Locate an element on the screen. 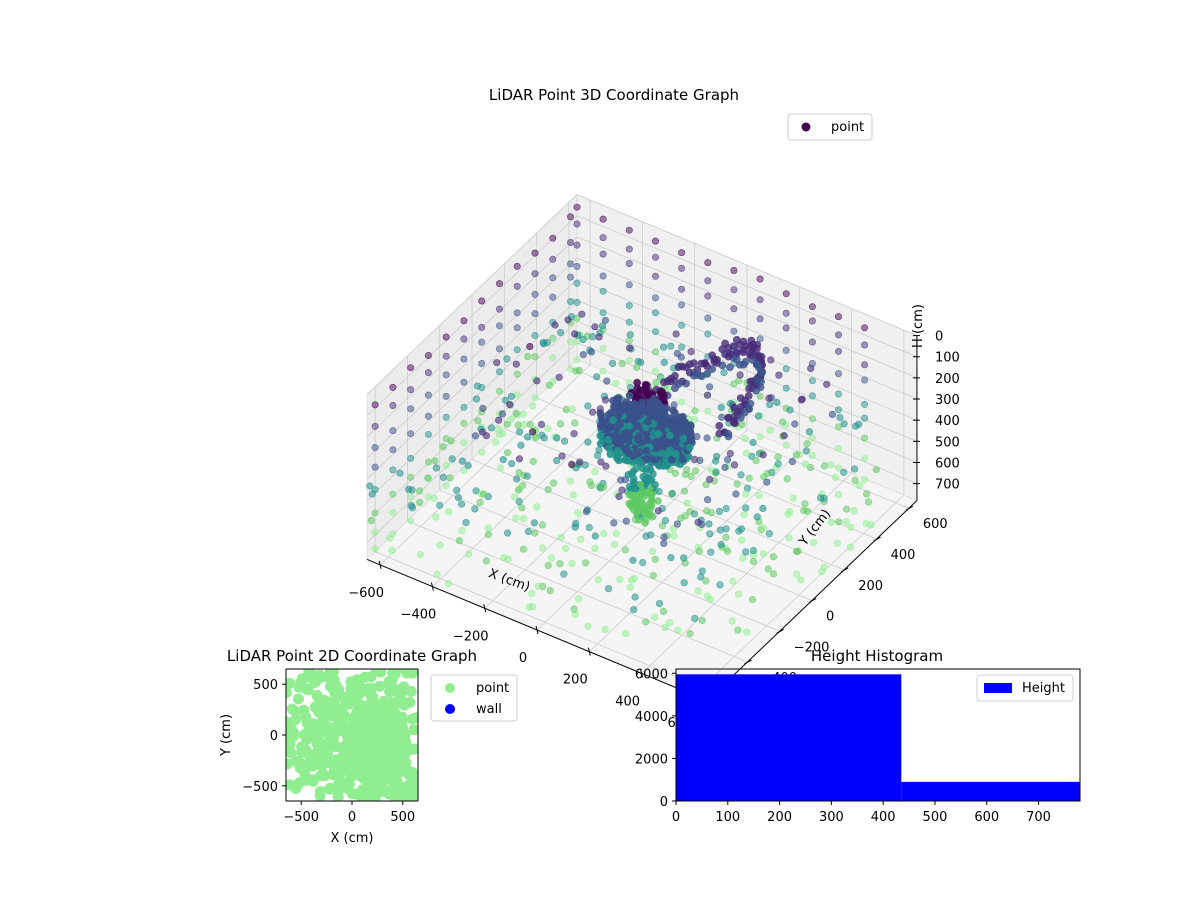 This screenshot has height=900, width=1200. axis-x-tick is located at coordinates (537, 630).